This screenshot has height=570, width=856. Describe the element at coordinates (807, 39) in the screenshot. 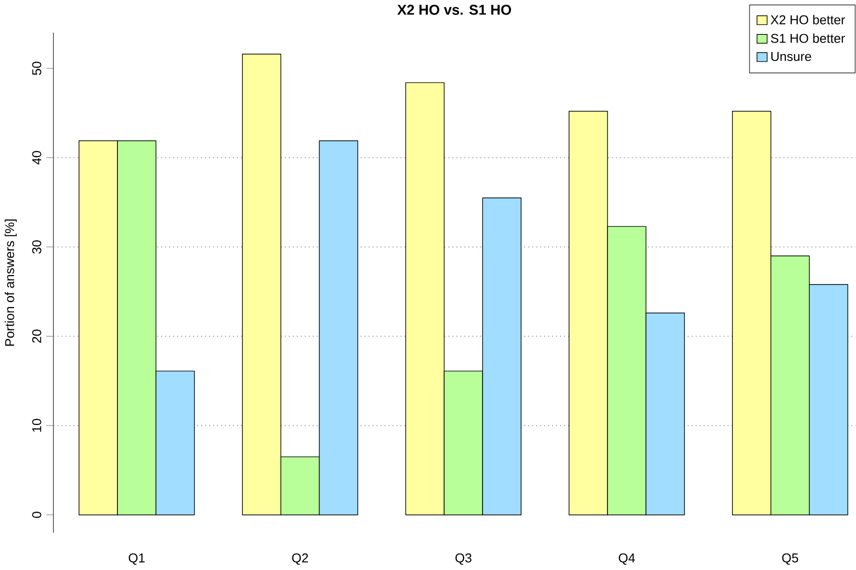

I see `legend-label: S1 HO better` at that location.